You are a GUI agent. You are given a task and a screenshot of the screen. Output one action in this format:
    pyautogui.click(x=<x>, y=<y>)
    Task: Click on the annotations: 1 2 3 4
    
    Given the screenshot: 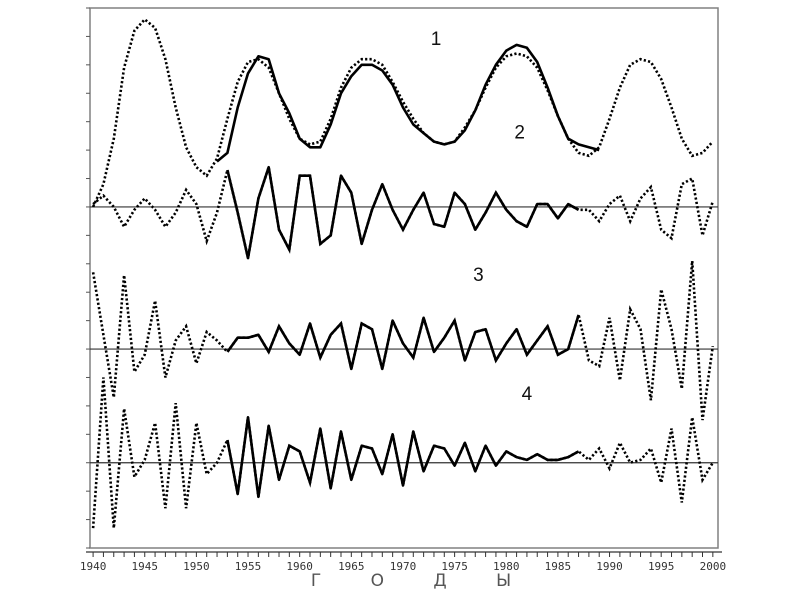 What is the action you would take?
    pyautogui.click(x=482, y=217)
    